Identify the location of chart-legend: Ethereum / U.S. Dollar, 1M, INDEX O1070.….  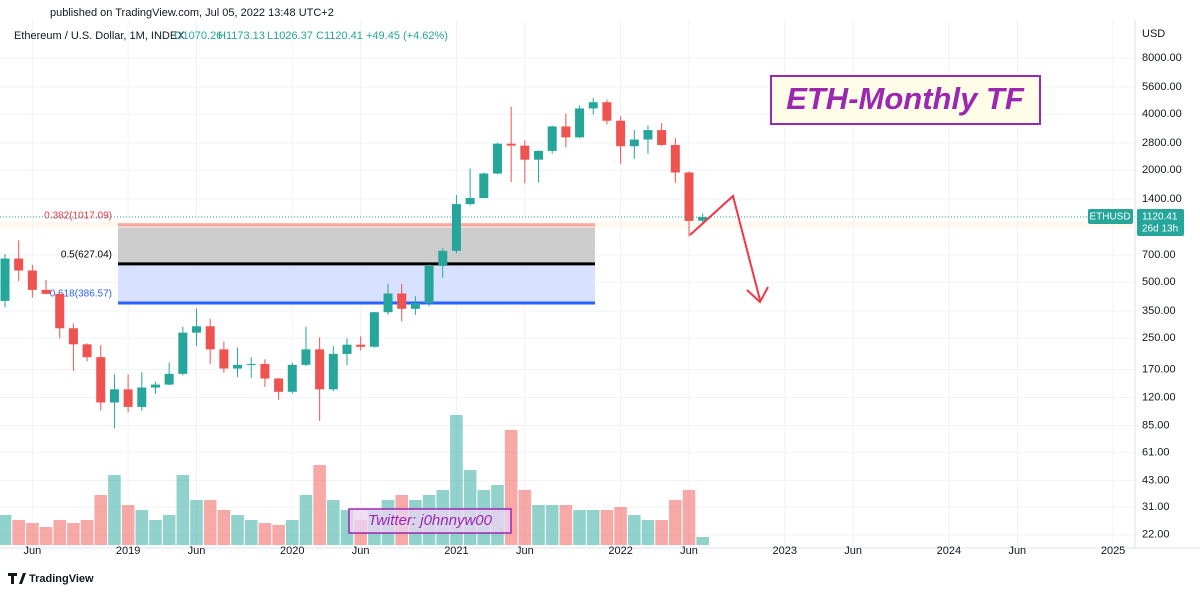
(231, 36).